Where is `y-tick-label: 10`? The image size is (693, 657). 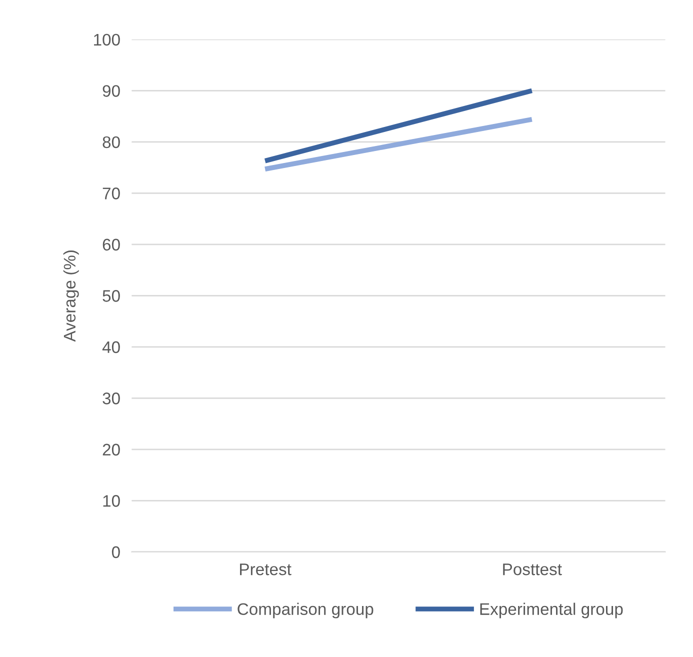 y-tick-label: 10 is located at coordinates (111, 501).